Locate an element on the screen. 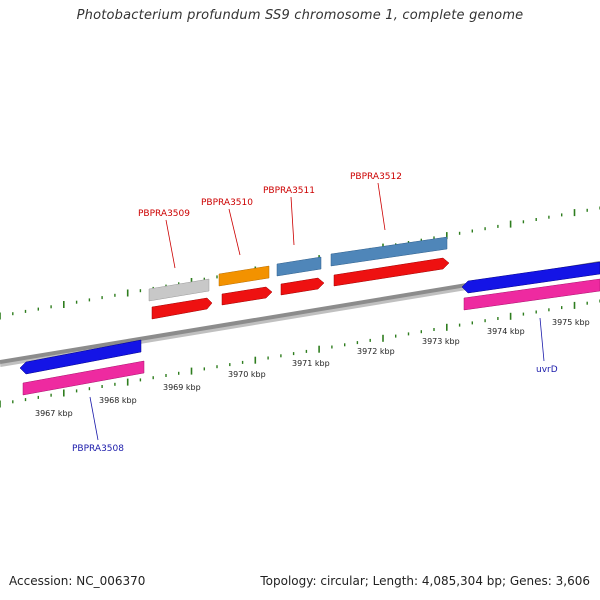 This screenshot has height=600, width=600. accession-text: Accession: NC_006370 is located at coordinates (77, 581).